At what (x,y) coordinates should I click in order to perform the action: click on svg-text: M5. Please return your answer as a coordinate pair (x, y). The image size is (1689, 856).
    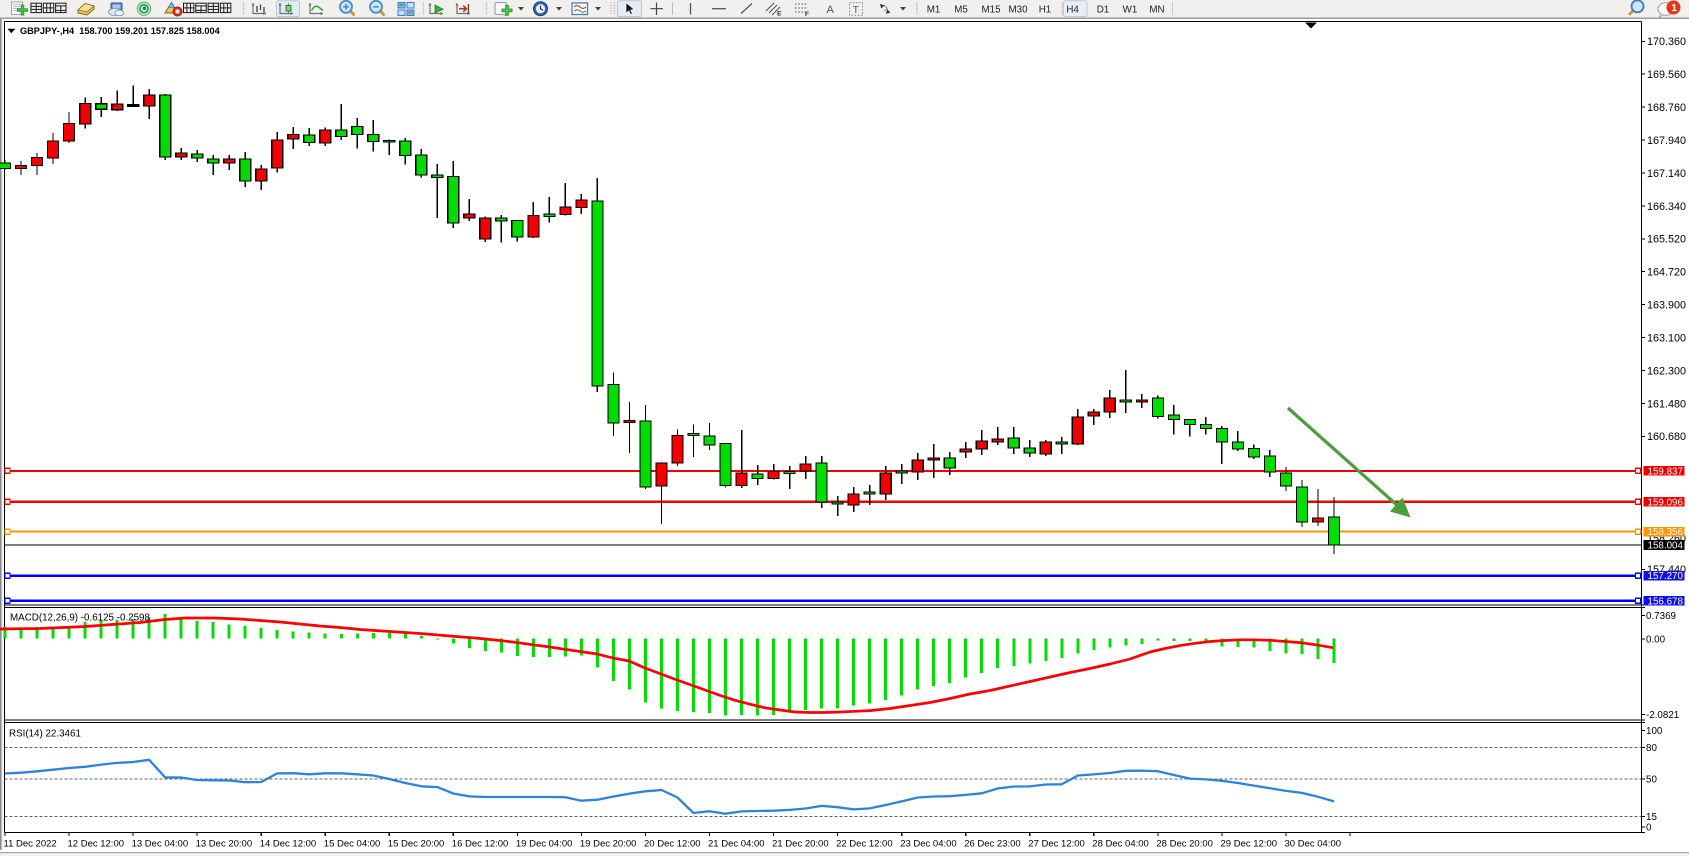
    Looking at the image, I should click on (961, 9).